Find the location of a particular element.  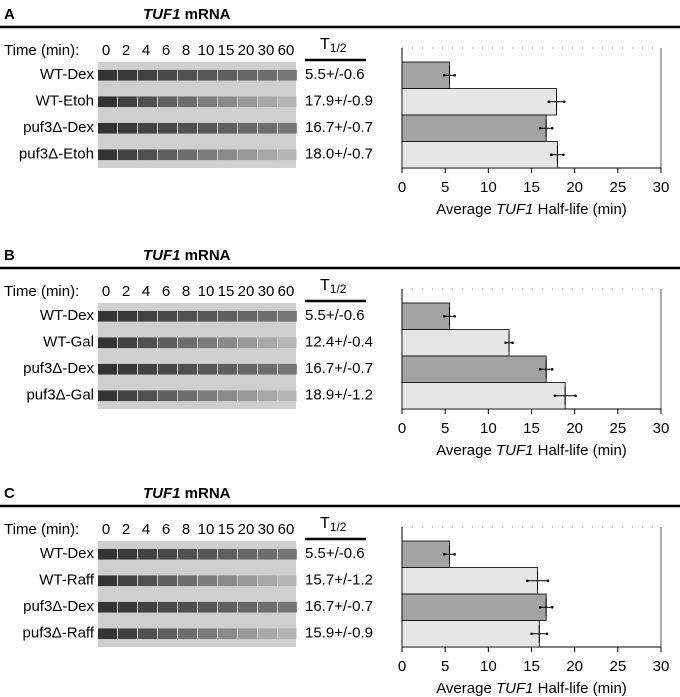

x-tick-label: 25 is located at coordinates (617, 187).